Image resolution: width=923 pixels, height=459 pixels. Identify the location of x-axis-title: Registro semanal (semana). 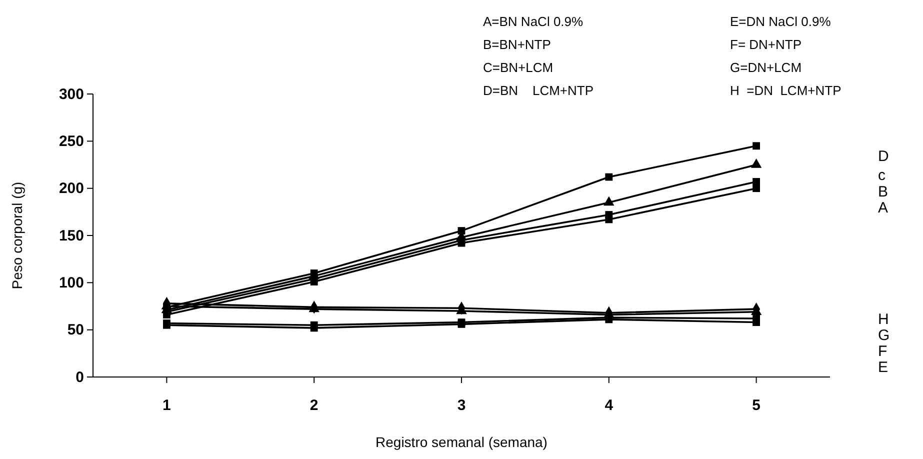
(462, 442).